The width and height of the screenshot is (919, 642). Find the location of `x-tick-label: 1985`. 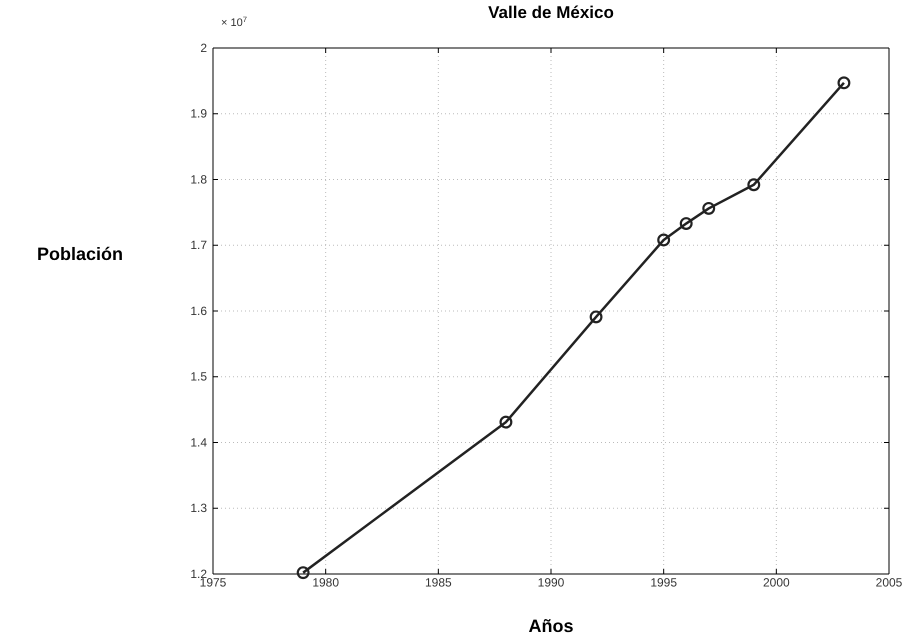

x-tick-label: 1985 is located at coordinates (438, 583).